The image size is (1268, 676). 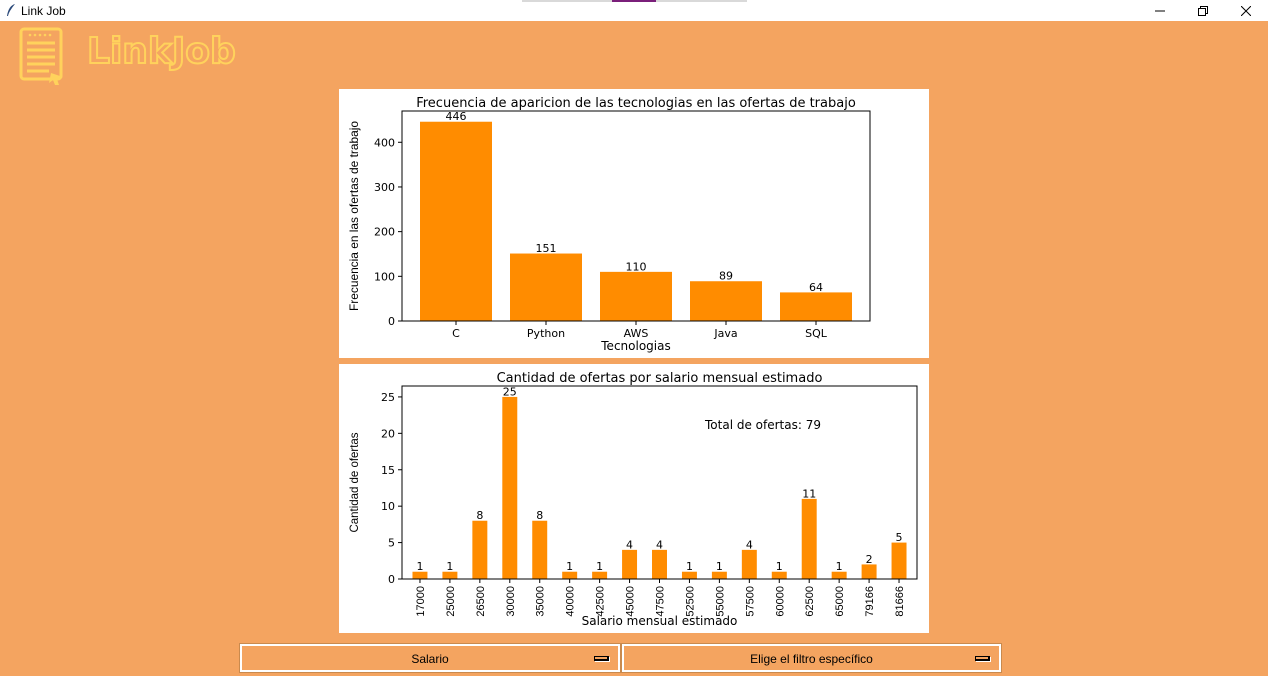 I want to click on logo-text: LinkJob, so click(x=161, y=51).